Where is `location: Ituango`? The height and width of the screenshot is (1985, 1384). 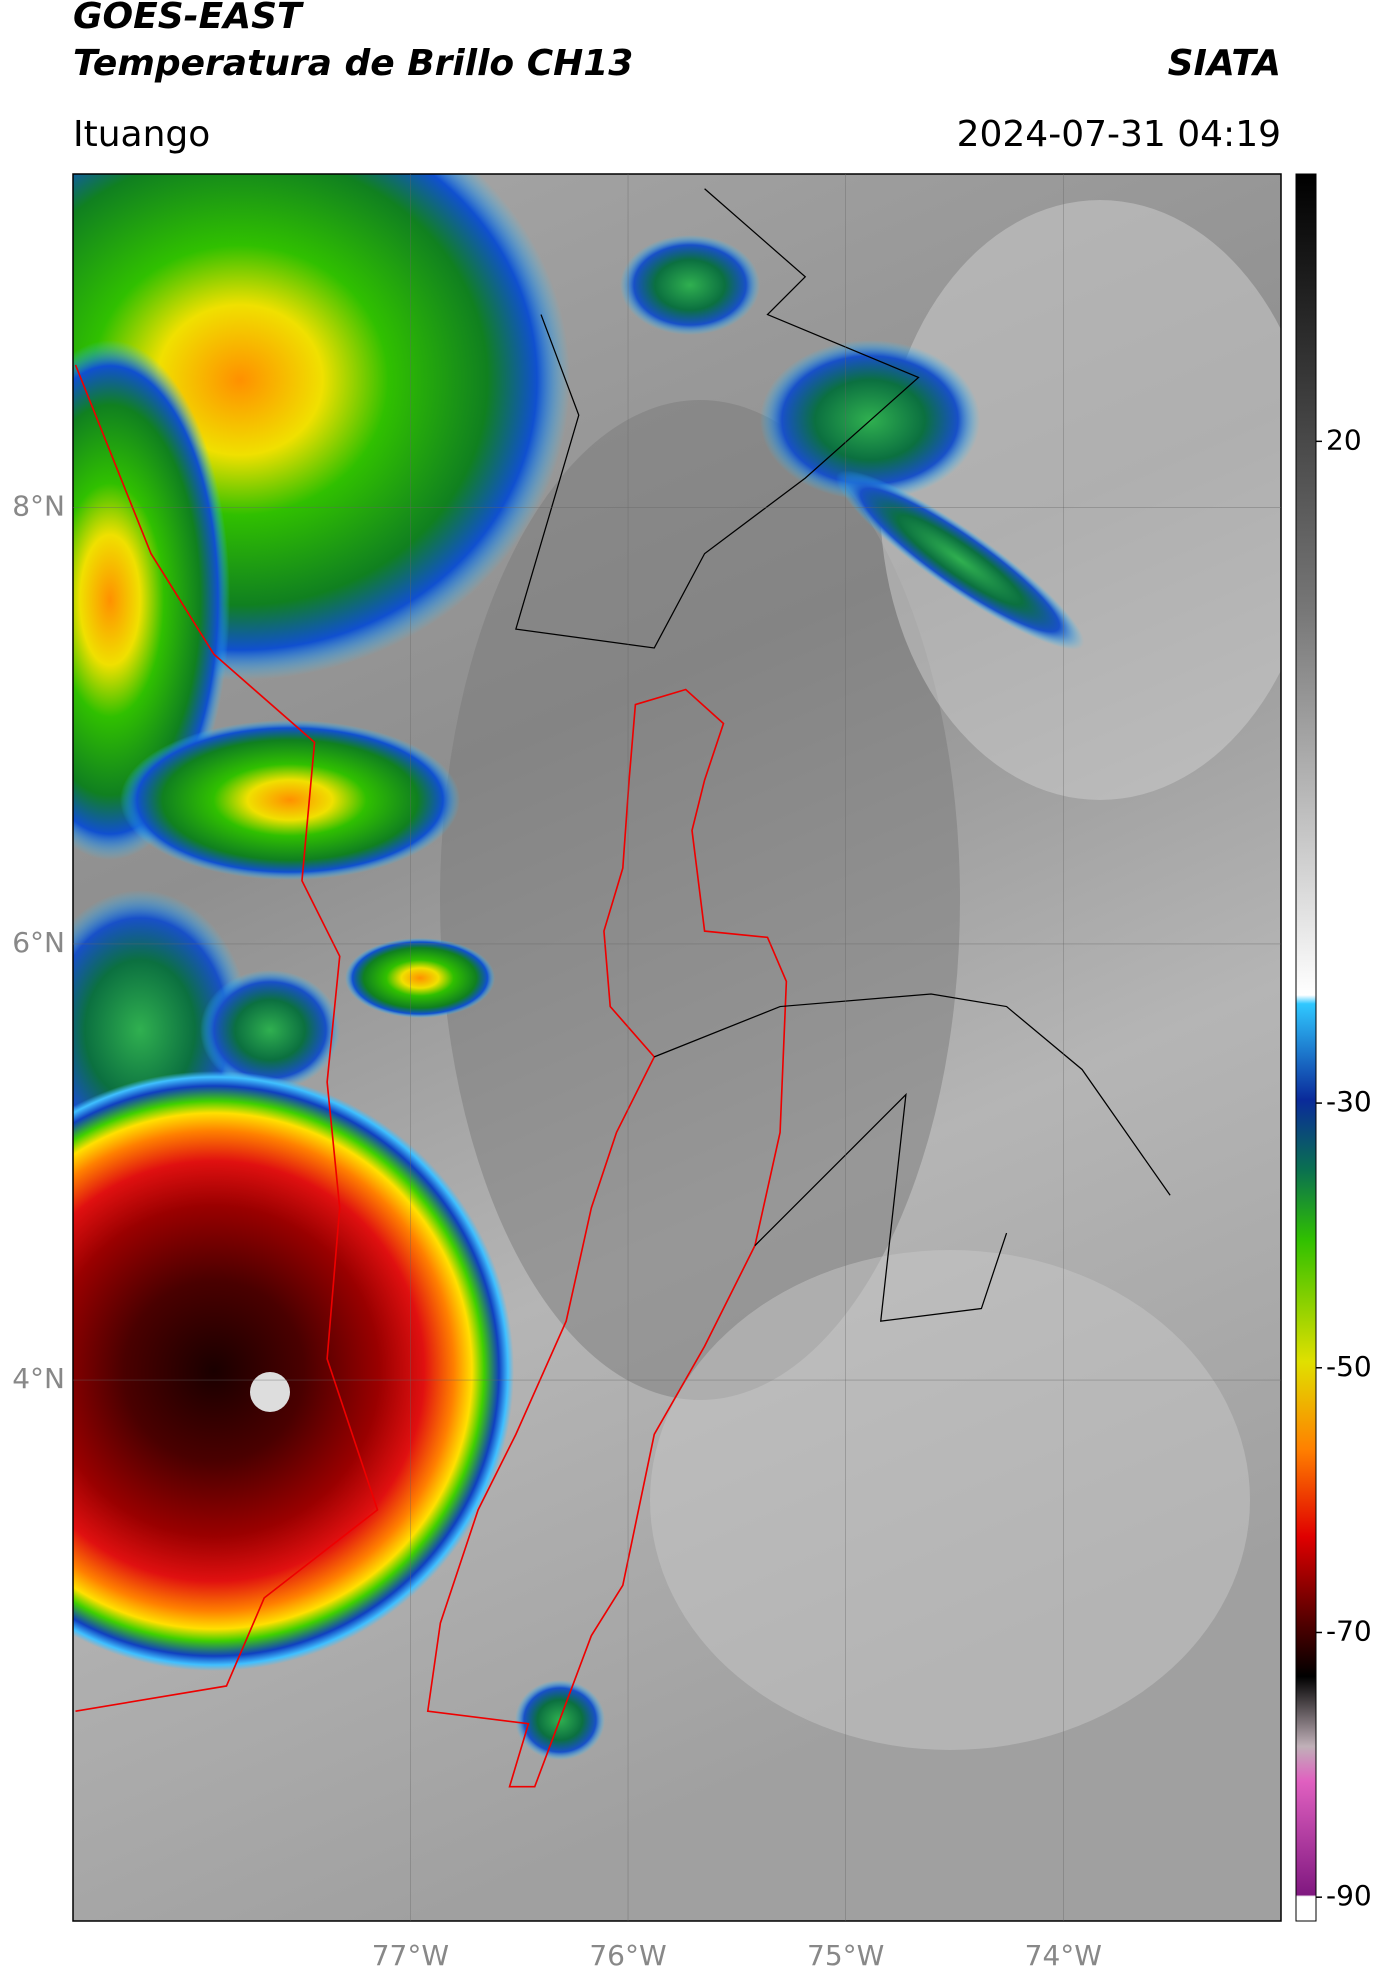 location: Ituango is located at coordinates (141, 134).